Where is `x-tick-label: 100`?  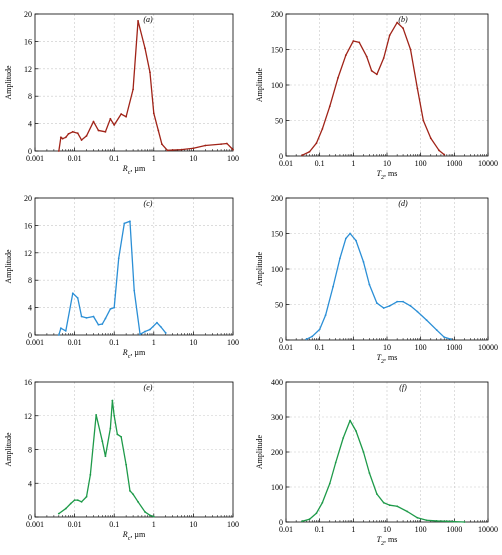
x-tick-label: 100 is located at coordinates (421, 347).